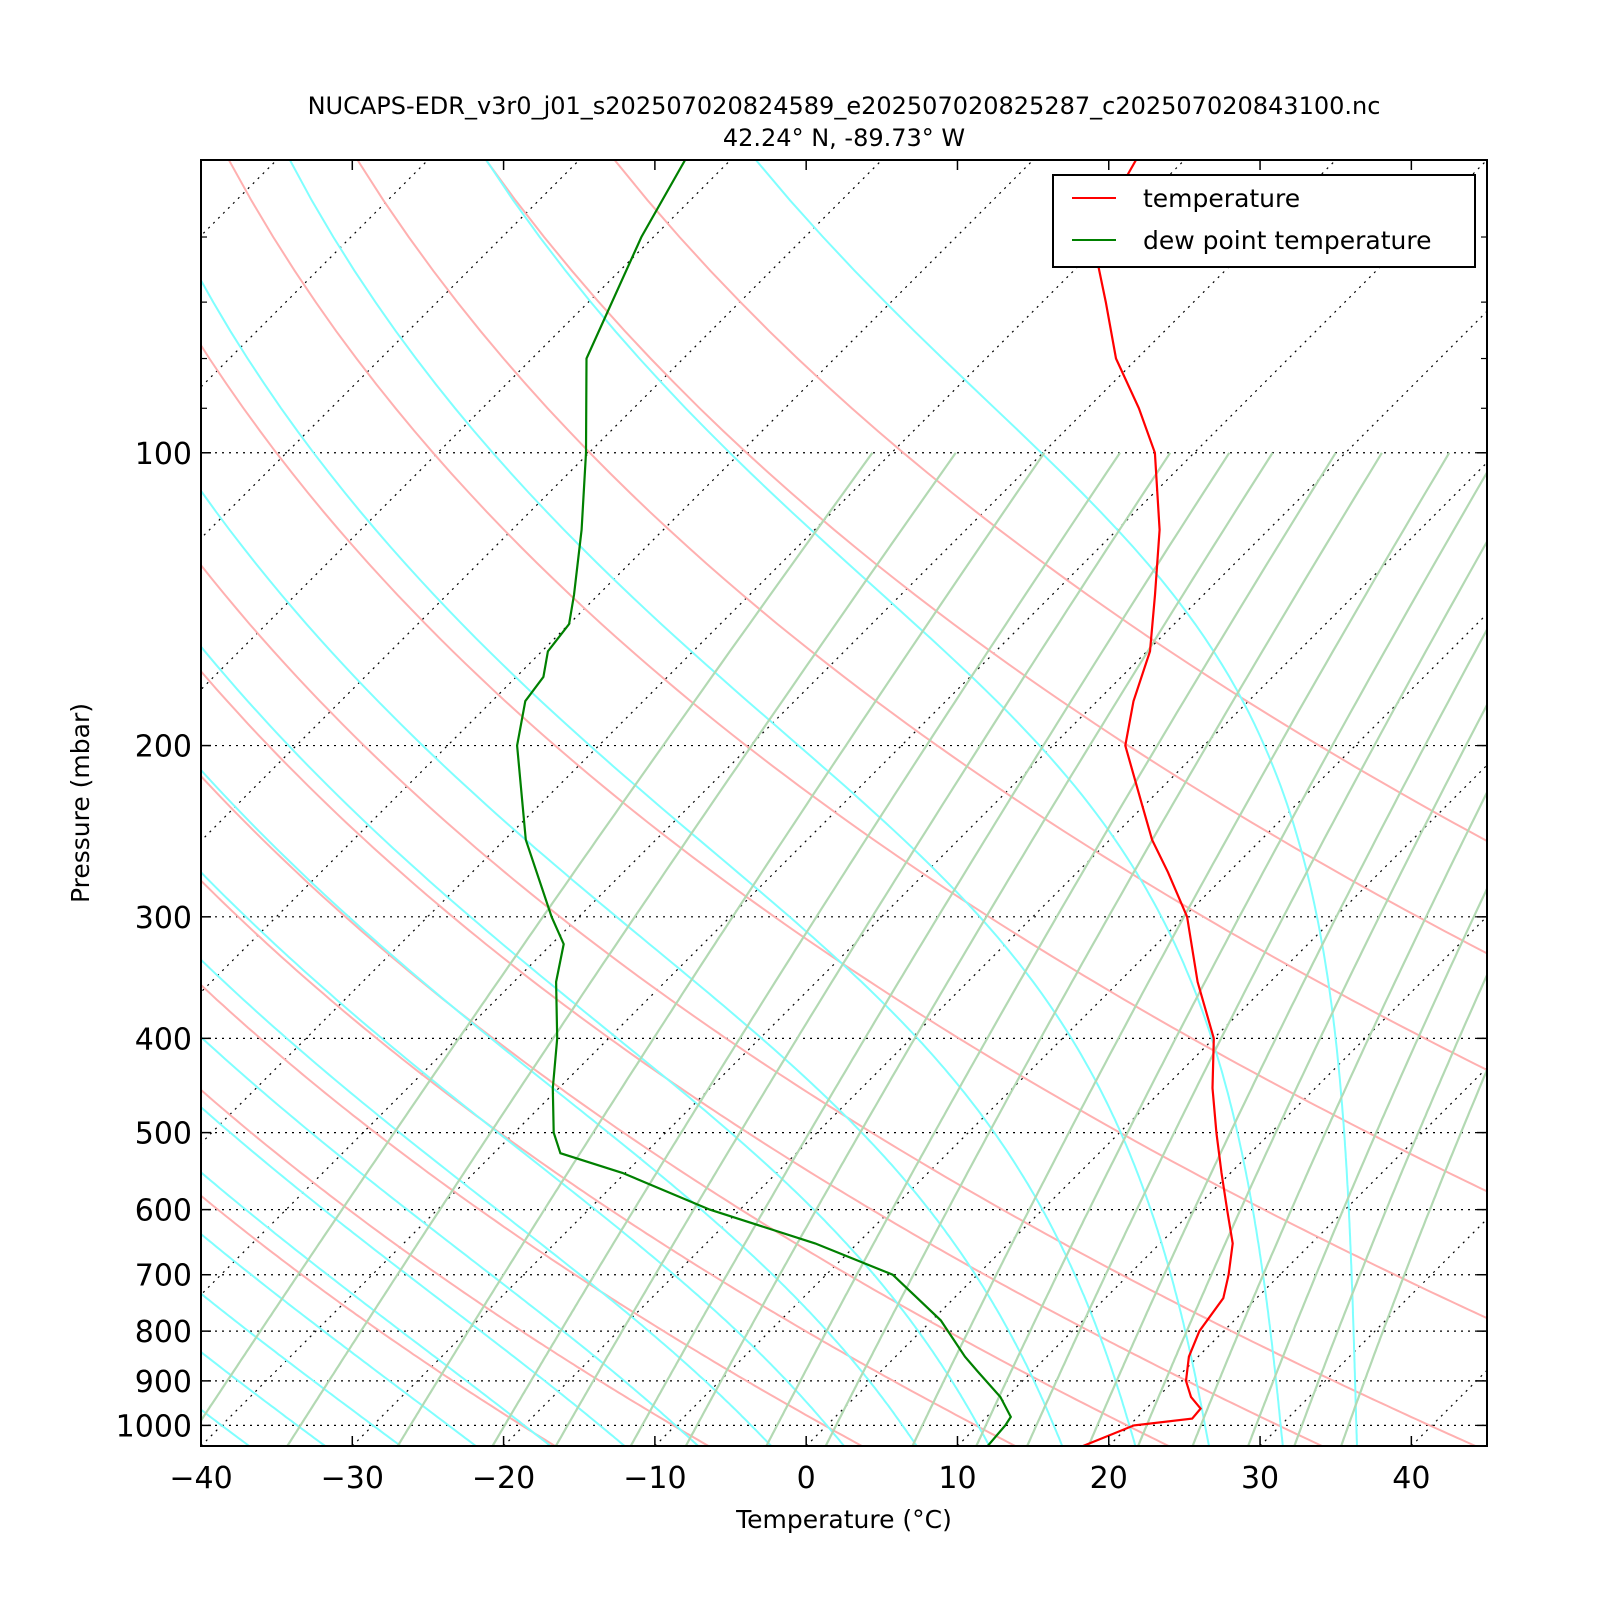 The height and width of the screenshot is (1600, 1600). Describe the element at coordinates (1158, 803) in the screenshot. I see `temperature-line` at that location.